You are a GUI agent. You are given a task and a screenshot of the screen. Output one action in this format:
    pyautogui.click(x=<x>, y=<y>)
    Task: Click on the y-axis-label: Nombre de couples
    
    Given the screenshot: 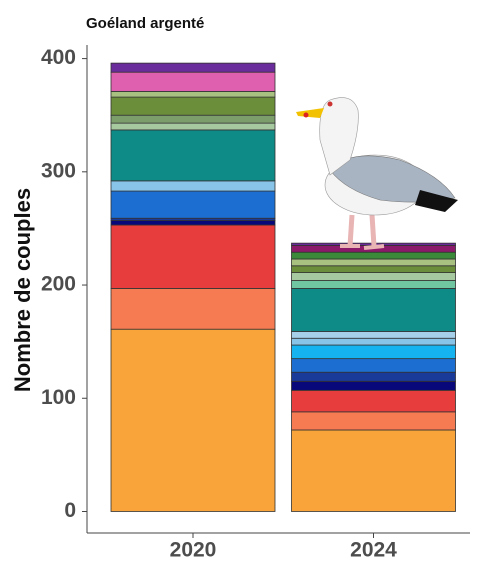 What is the action you would take?
    pyautogui.click(x=22, y=290)
    